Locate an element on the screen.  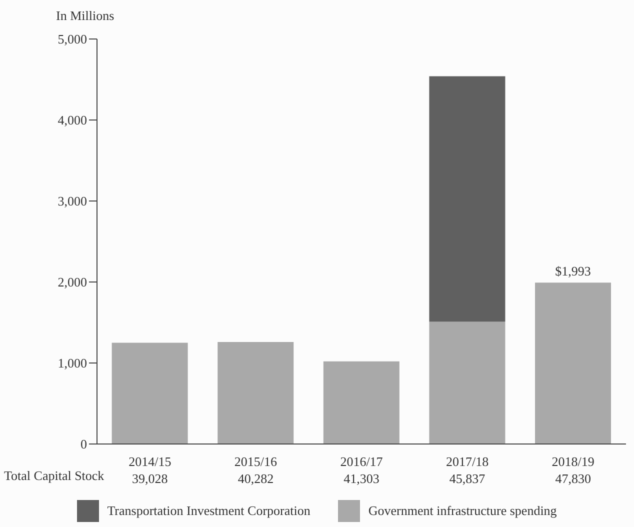
x-tick-label: 2014/15 is located at coordinates (150, 461).